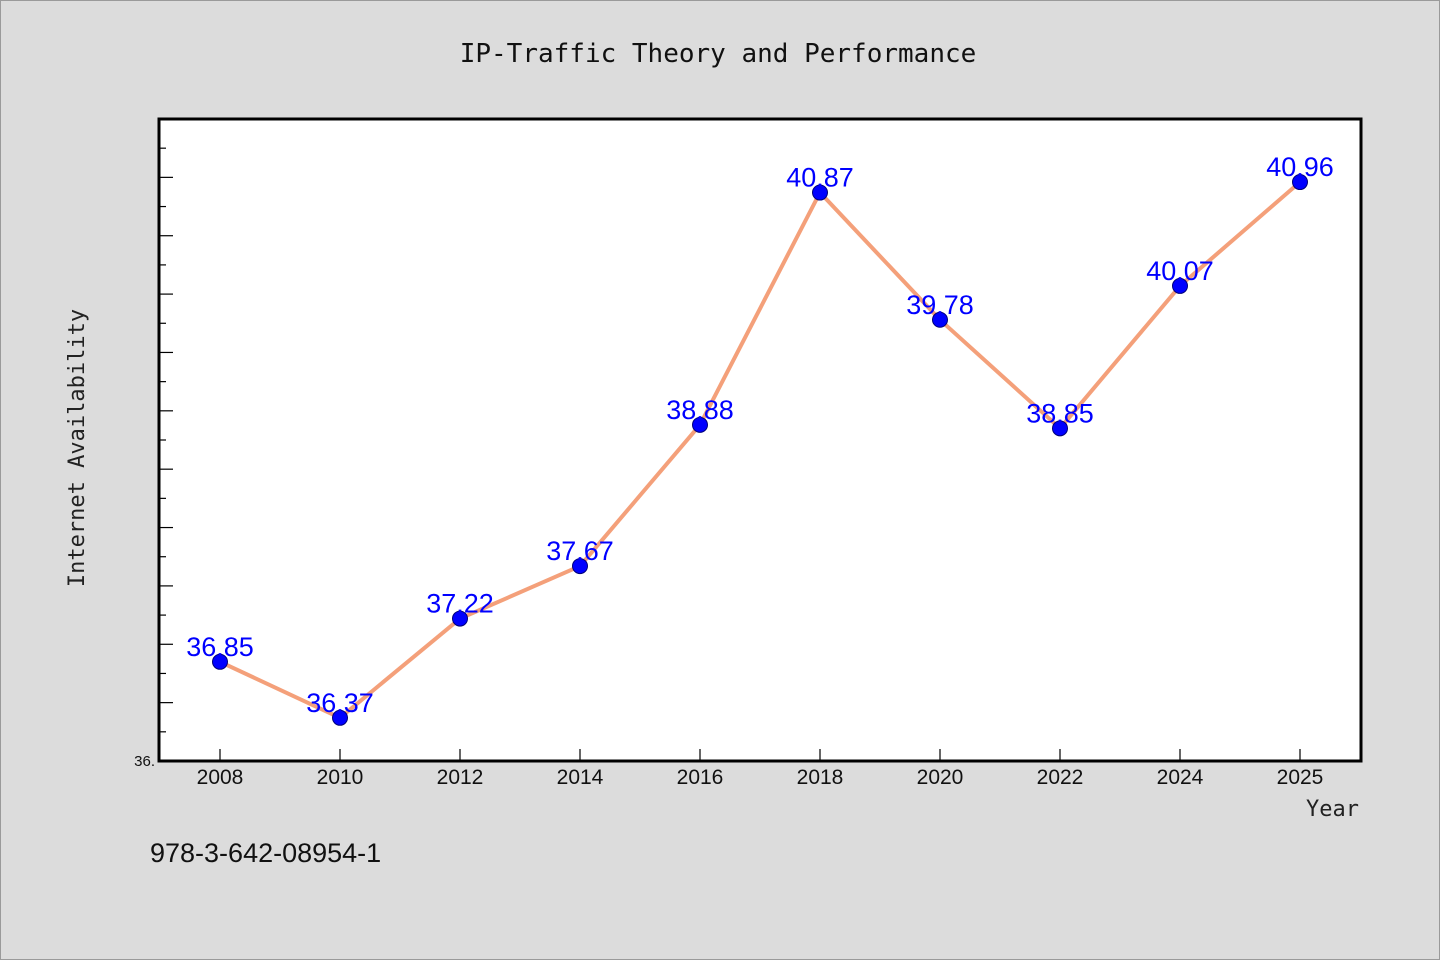  What do you see at coordinates (1060, 413) in the screenshot?
I see `data-label: 38.85` at bounding box center [1060, 413].